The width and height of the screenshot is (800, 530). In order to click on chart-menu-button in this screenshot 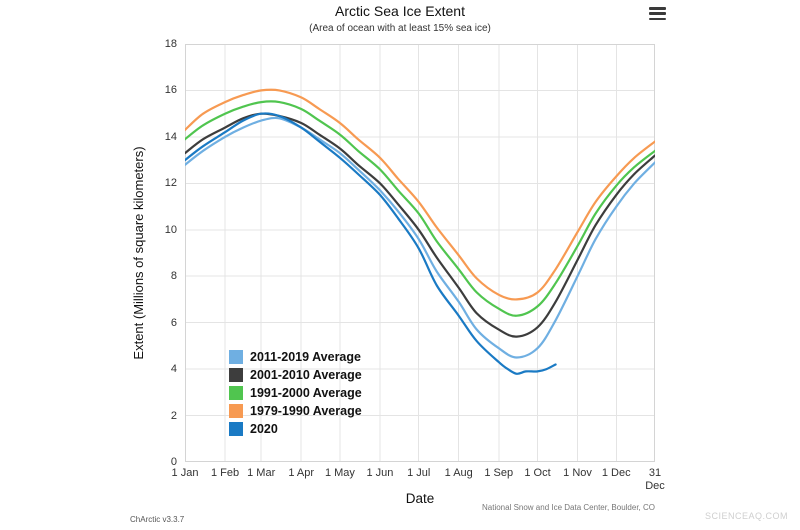, I will do `click(657, 13)`.